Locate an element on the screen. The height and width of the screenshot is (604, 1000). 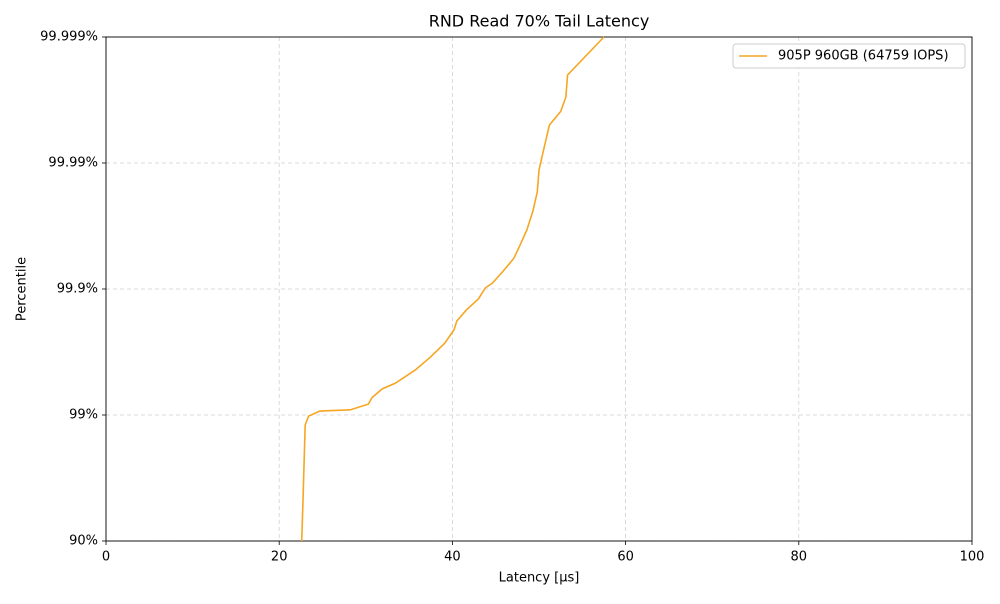
legend: 905P 960GB (64759 IOPS) is located at coordinates (849, 56).